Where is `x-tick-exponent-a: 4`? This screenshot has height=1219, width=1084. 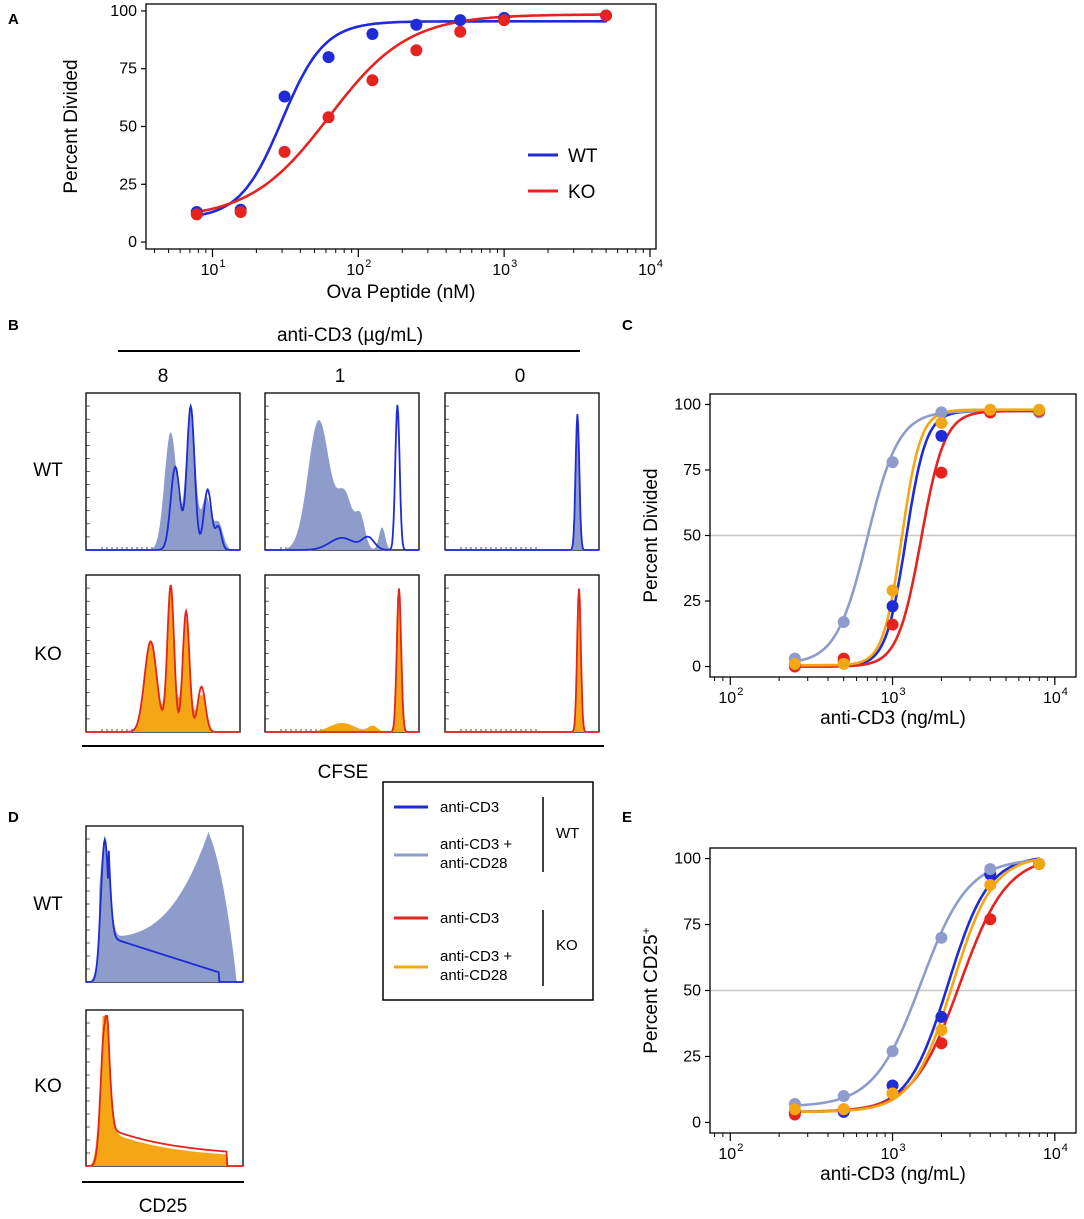 x-tick-exponent-a: 4 is located at coordinates (660, 264).